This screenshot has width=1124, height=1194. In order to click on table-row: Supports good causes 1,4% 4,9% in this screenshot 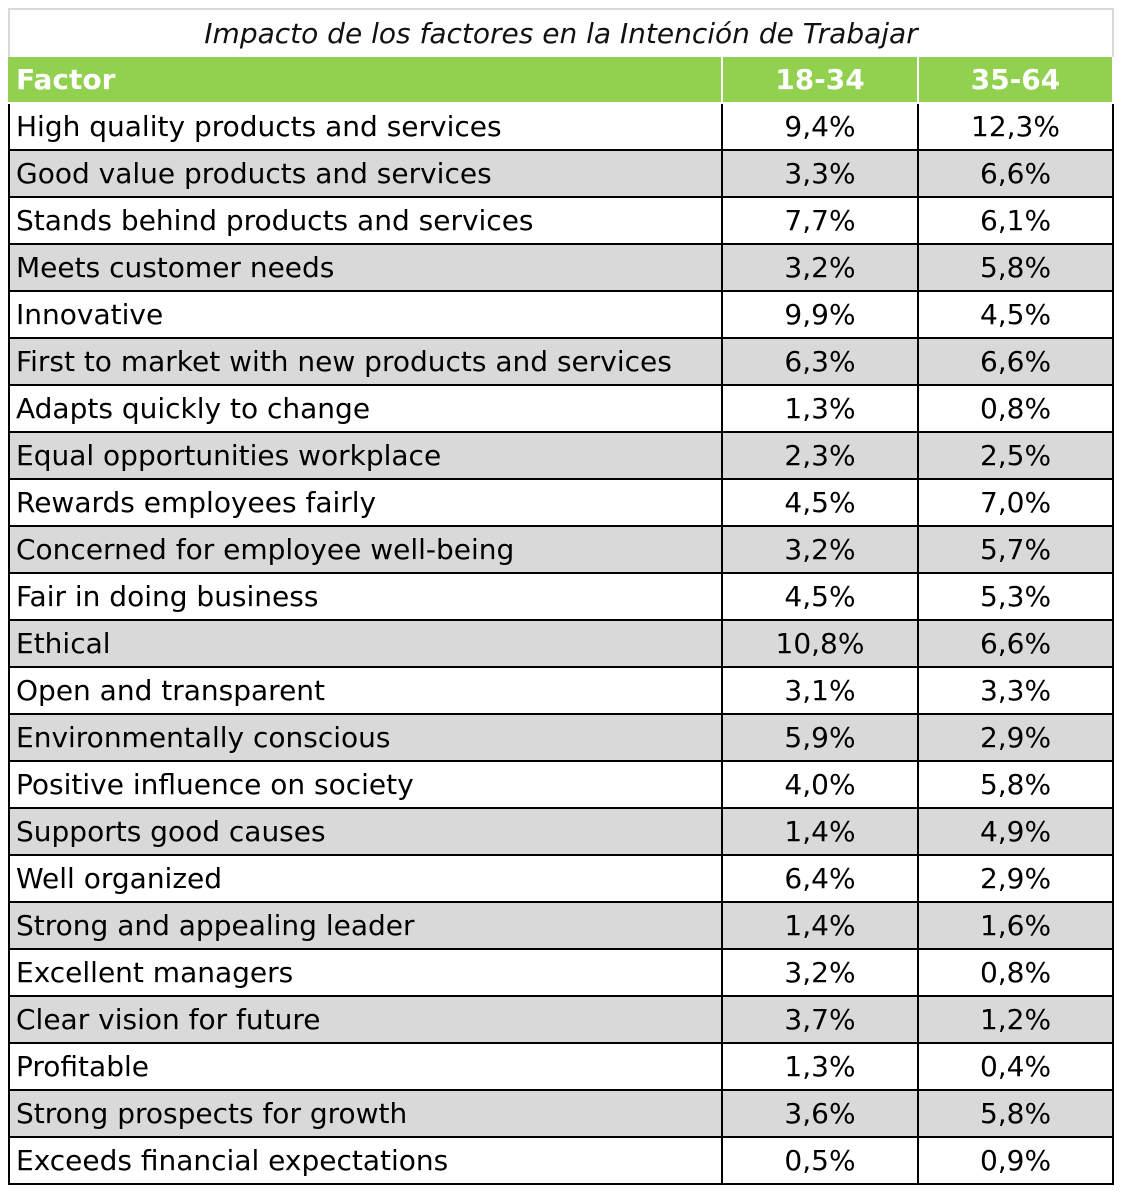, I will do `click(561, 831)`.